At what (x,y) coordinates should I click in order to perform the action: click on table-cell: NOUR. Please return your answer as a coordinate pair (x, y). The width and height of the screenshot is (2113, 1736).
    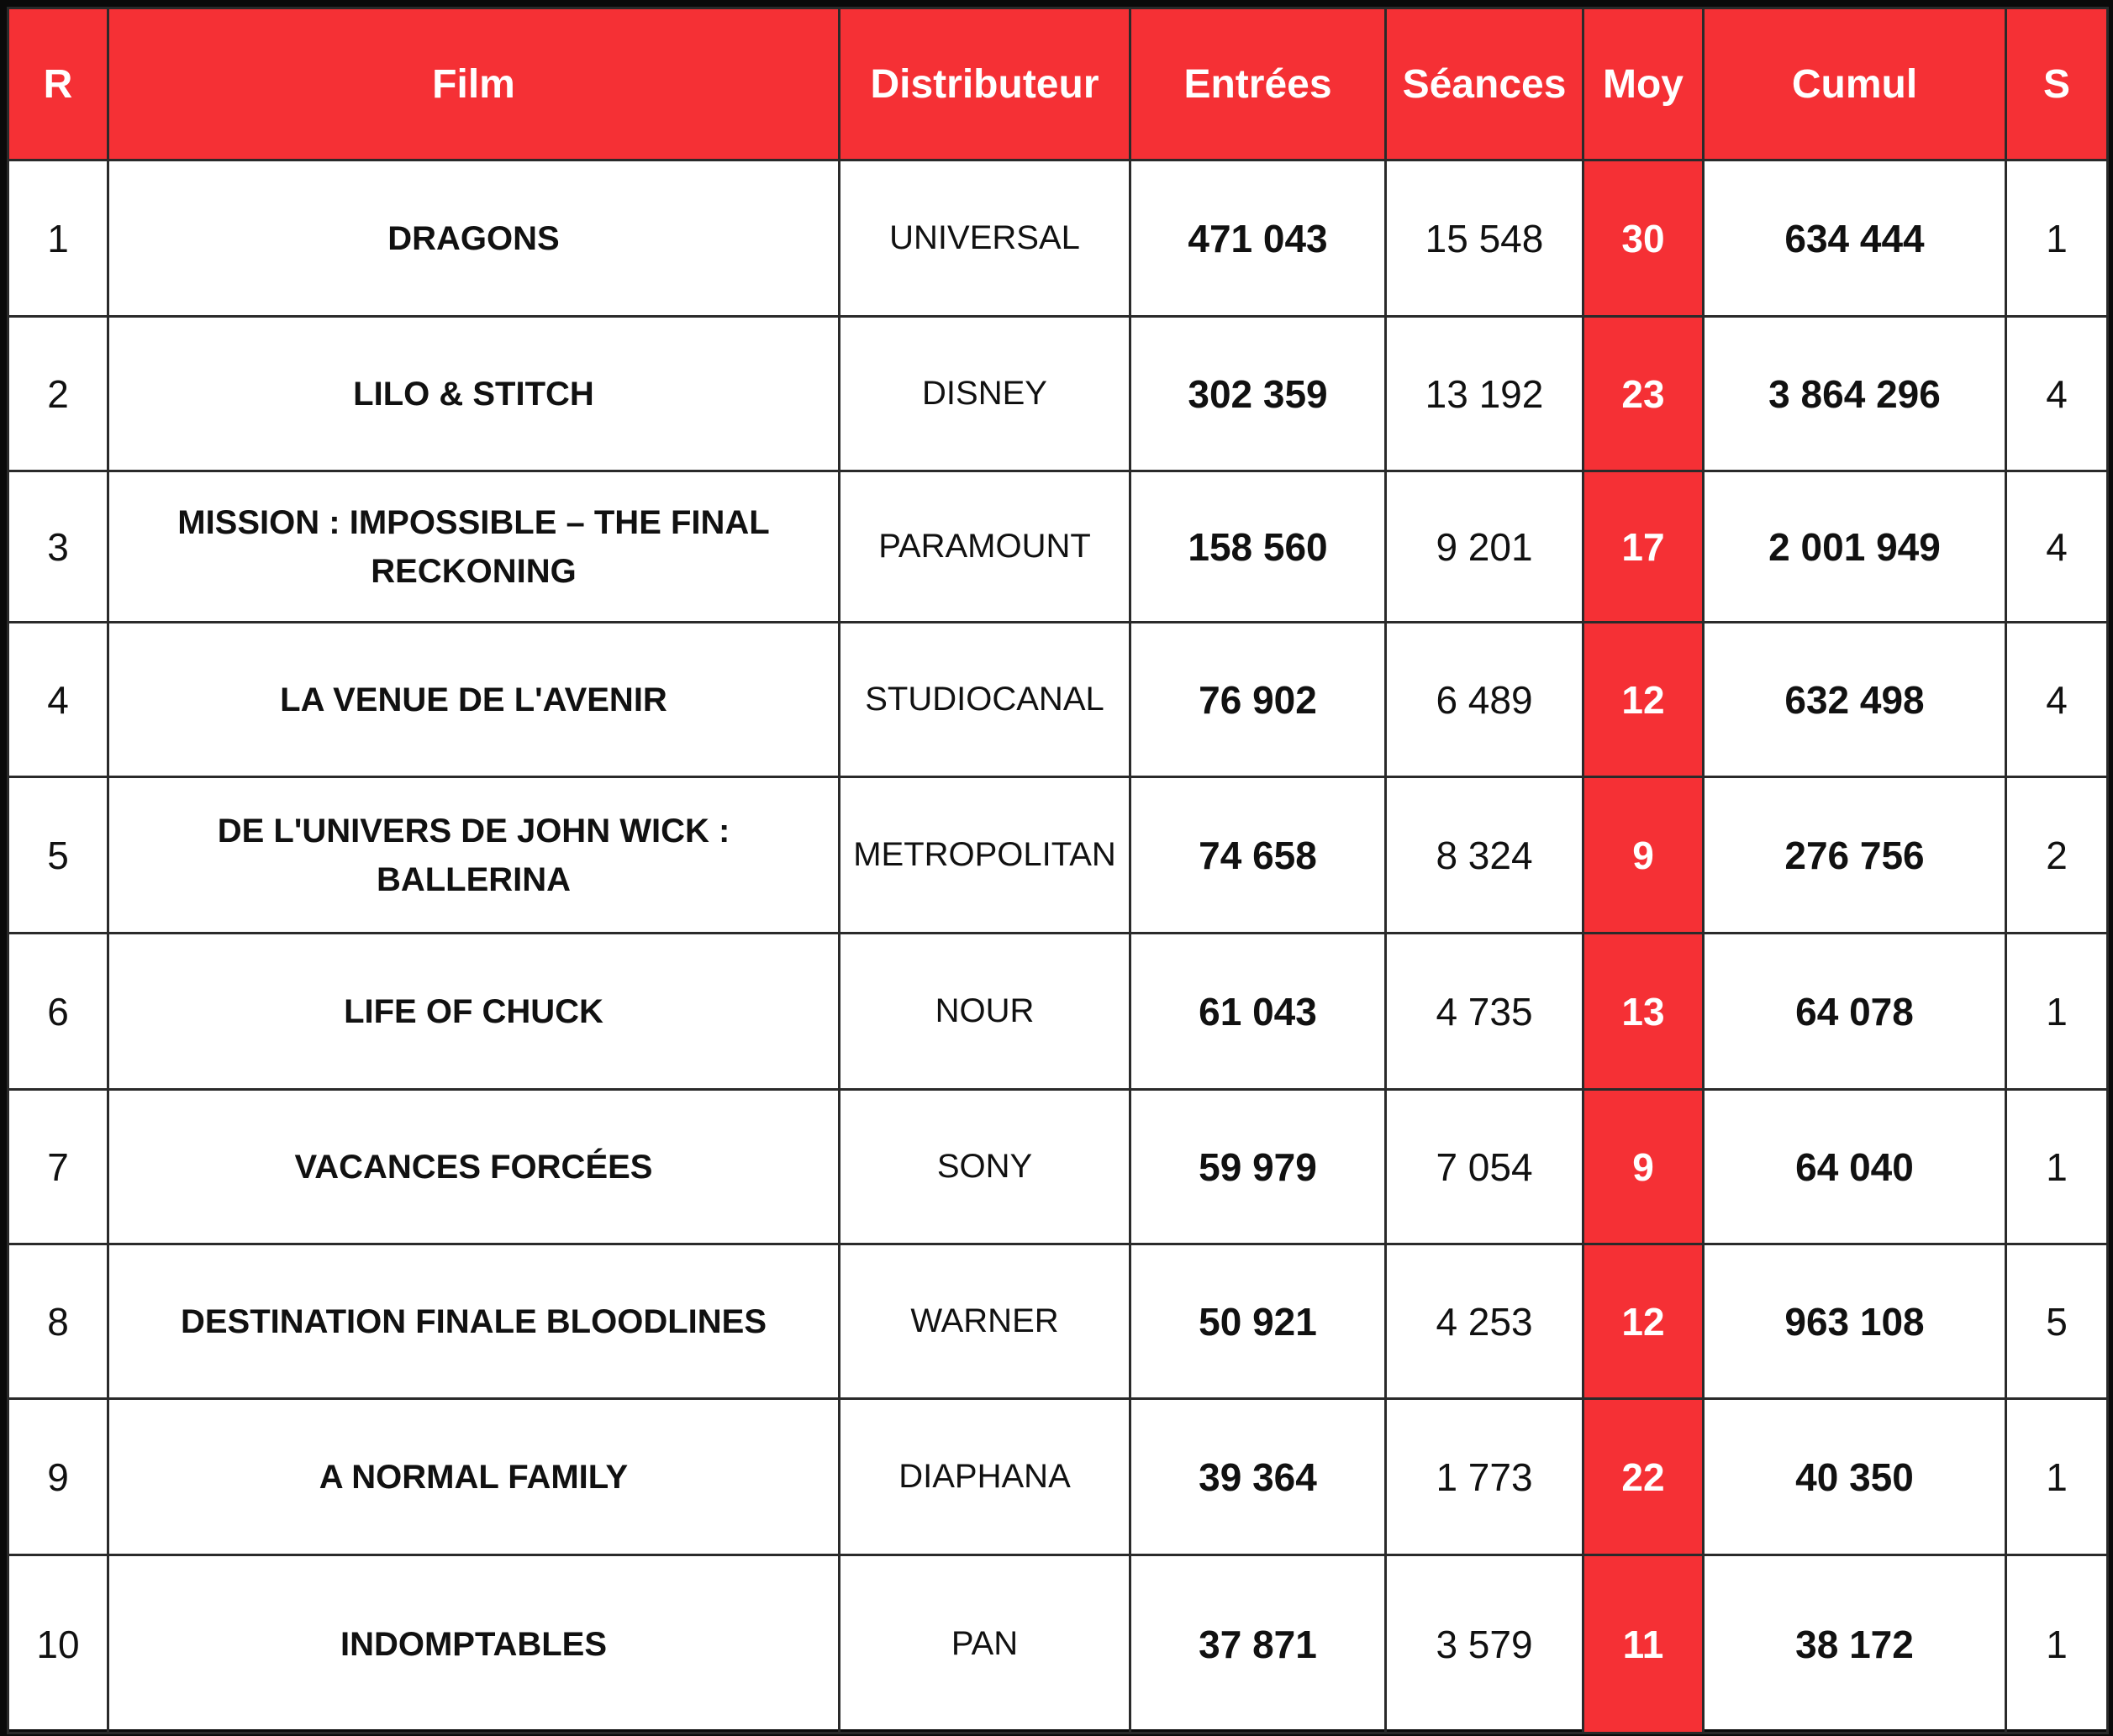
    Looking at the image, I should click on (984, 1011).